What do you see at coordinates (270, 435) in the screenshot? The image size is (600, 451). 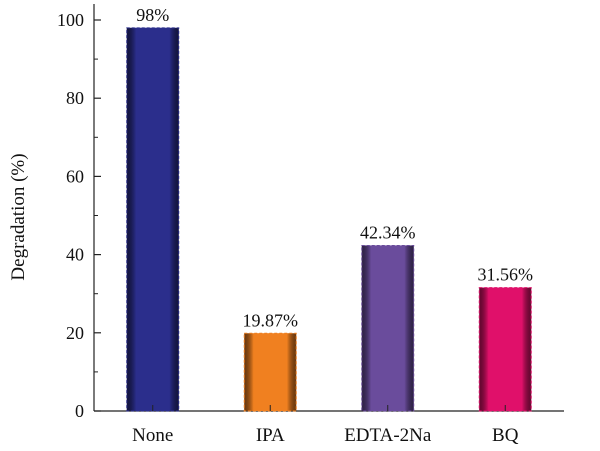 I see `x-tick-label: IPA` at bounding box center [270, 435].